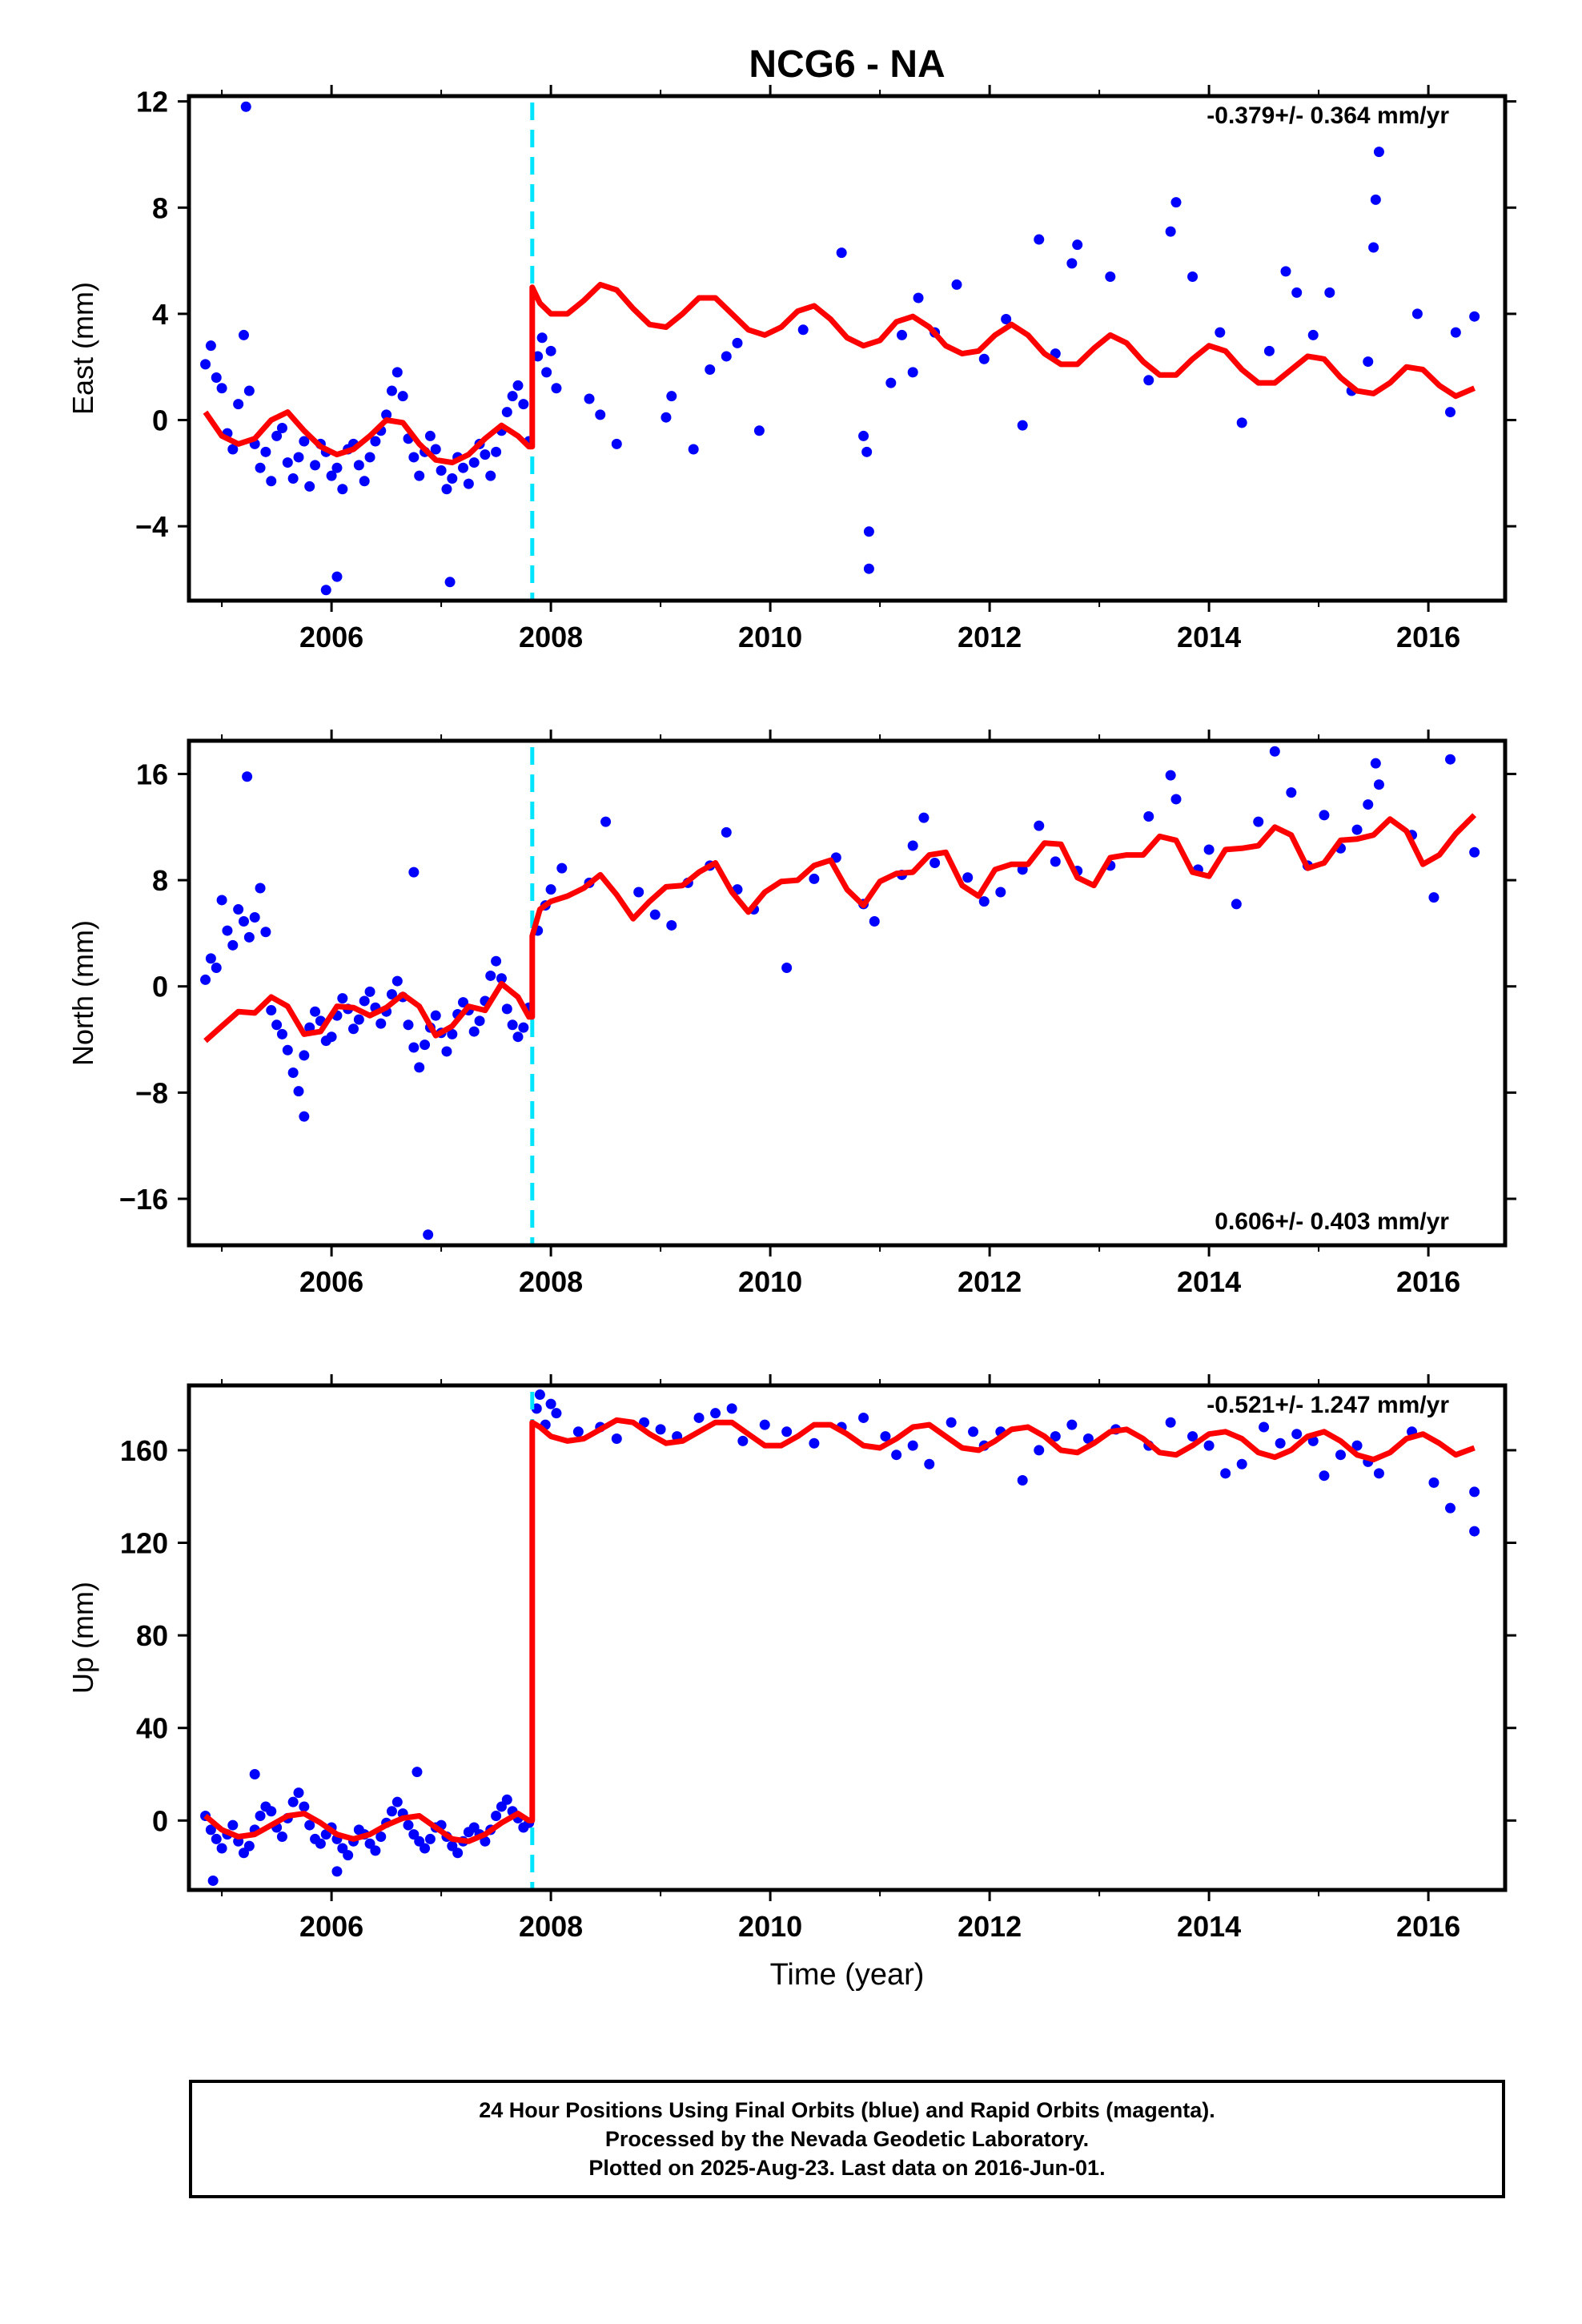  I want to click on x-tick-label: 2008, so click(551, 1281).